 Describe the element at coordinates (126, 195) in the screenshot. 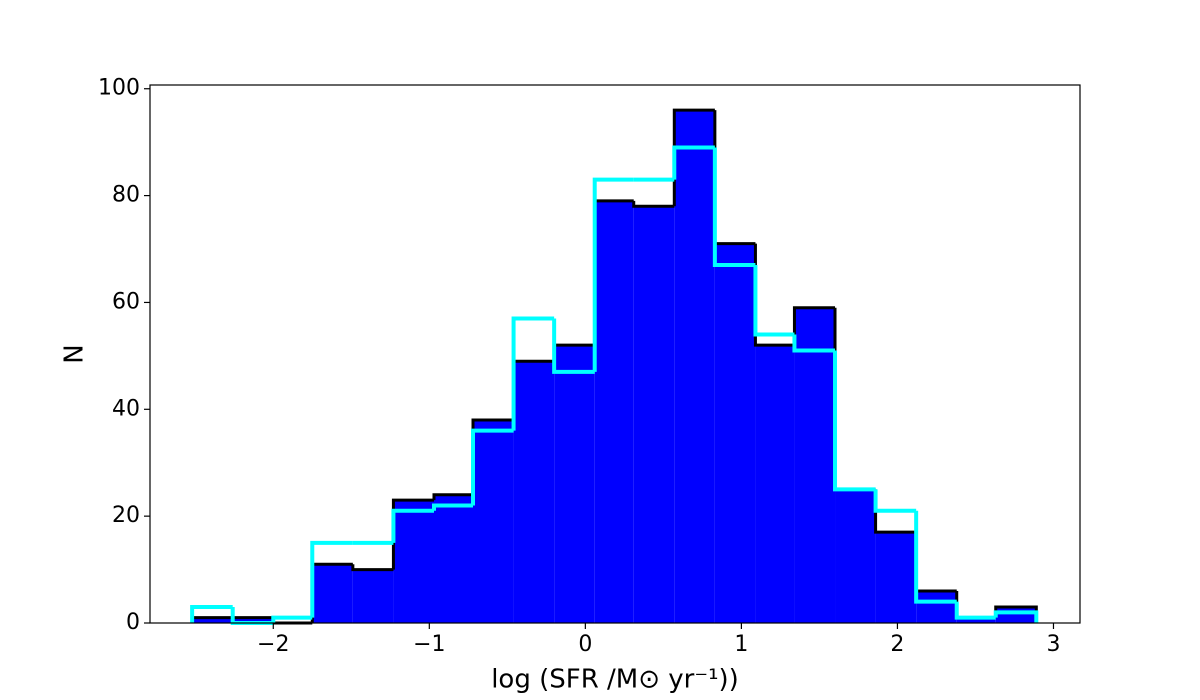

I see `y-tick-label: 80` at that location.